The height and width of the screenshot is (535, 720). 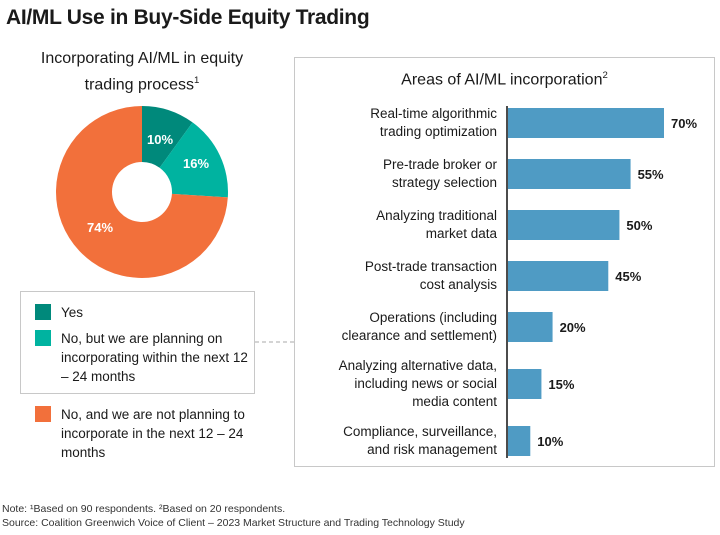 I want to click on bar-value-label: 15%, so click(x=561, y=384).